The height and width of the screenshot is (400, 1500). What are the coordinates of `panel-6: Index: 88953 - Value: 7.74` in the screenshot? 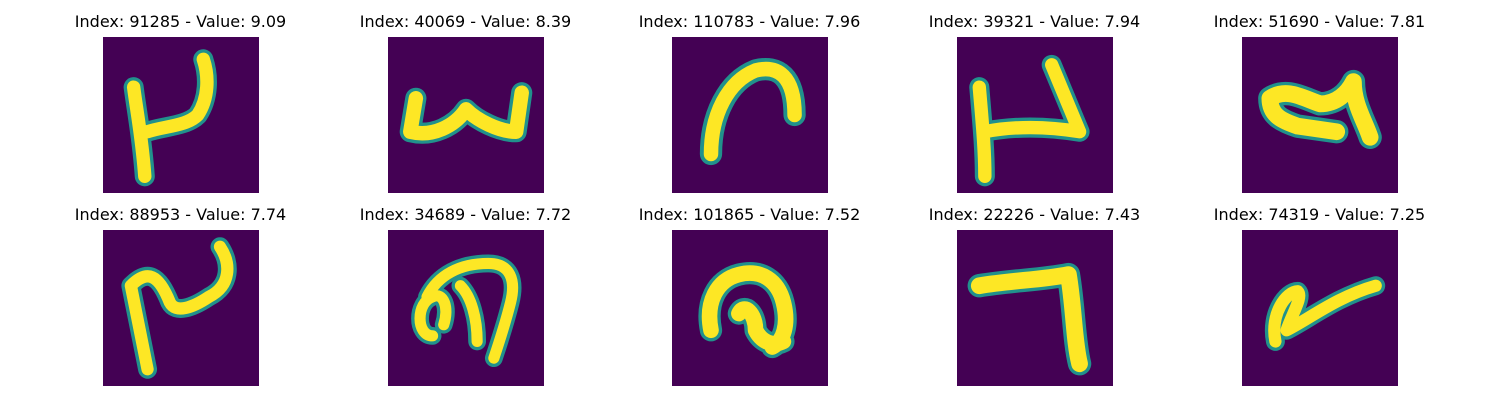 It's located at (180, 289).